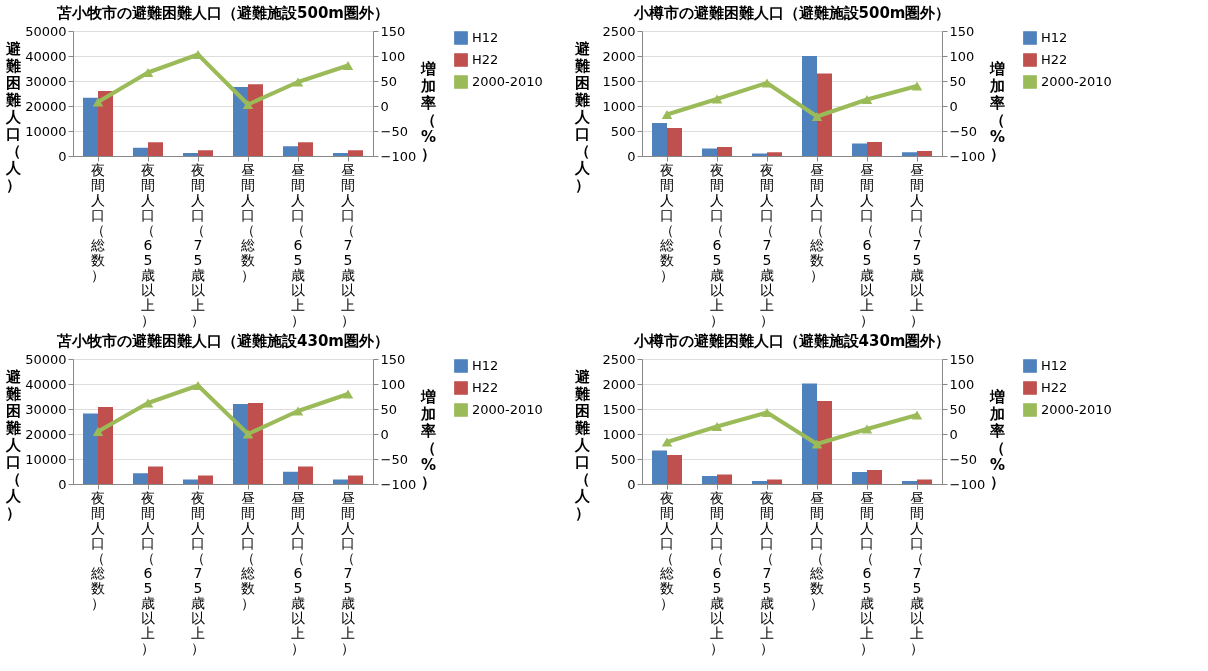  What do you see at coordinates (619, 434) in the screenshot?
I see `y-tick-label: 1000` at bounding box center [619, 434].